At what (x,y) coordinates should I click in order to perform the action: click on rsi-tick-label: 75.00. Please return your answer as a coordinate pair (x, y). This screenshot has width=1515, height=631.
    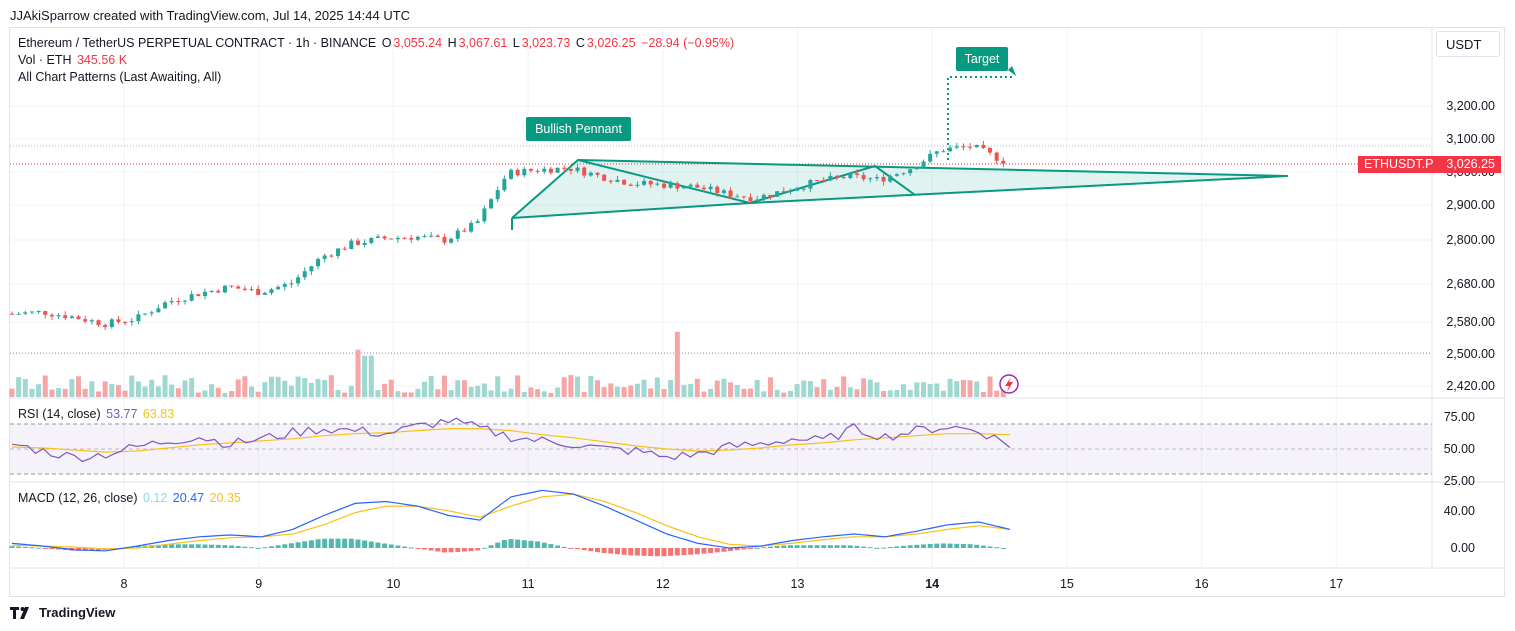
    Looking at the image, I should click on (1459, 417).